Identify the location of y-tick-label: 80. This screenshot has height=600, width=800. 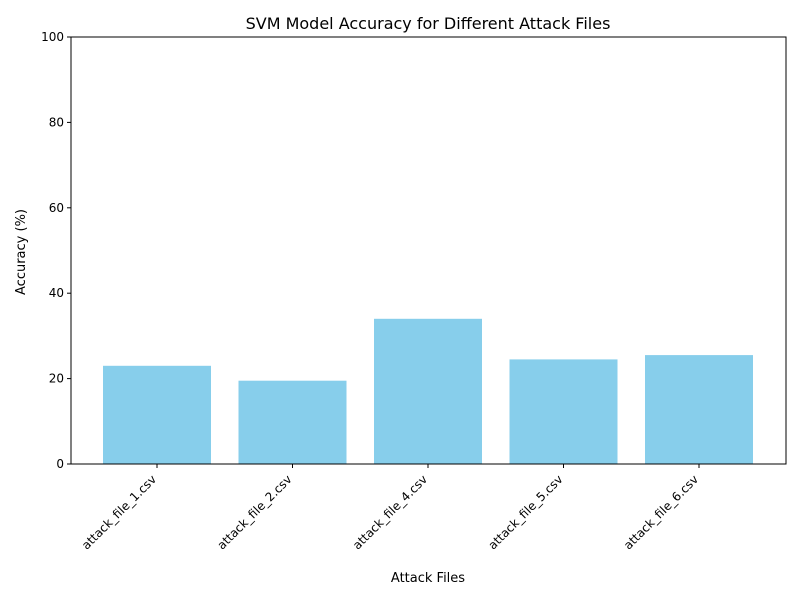
(56, 122).